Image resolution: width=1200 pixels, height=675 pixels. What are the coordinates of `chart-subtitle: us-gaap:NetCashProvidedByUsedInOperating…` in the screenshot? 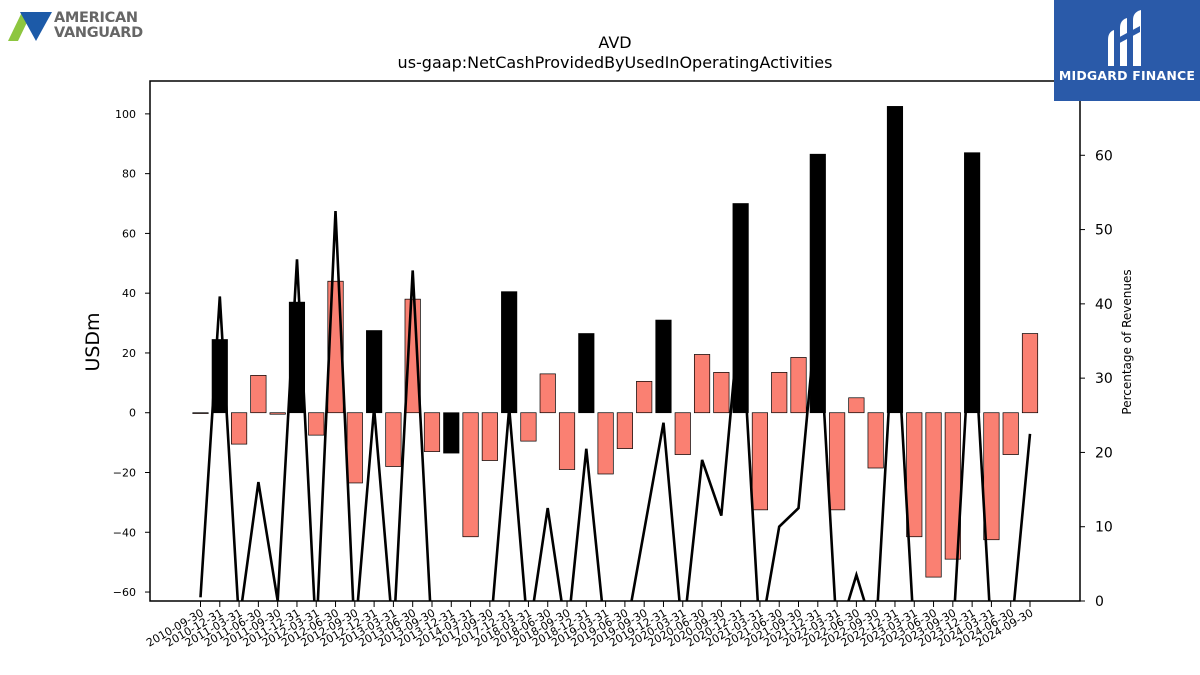 It's located at (615, 62).